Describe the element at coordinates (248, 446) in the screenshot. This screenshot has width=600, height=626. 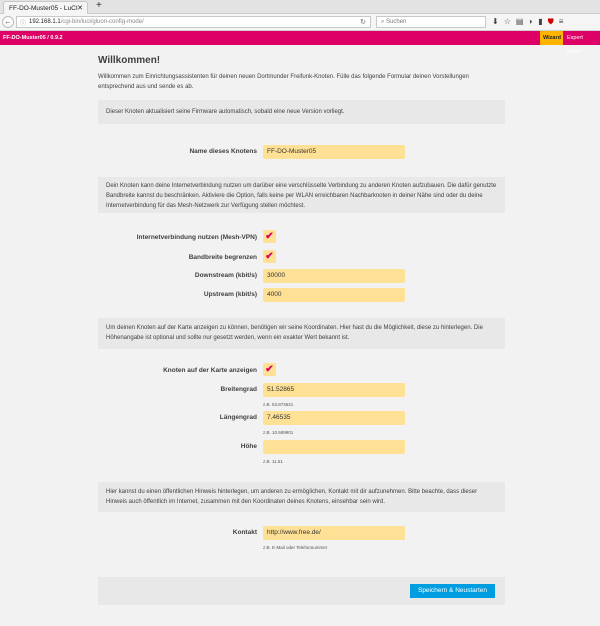
I see `altitude-label: Höhe` at that location.